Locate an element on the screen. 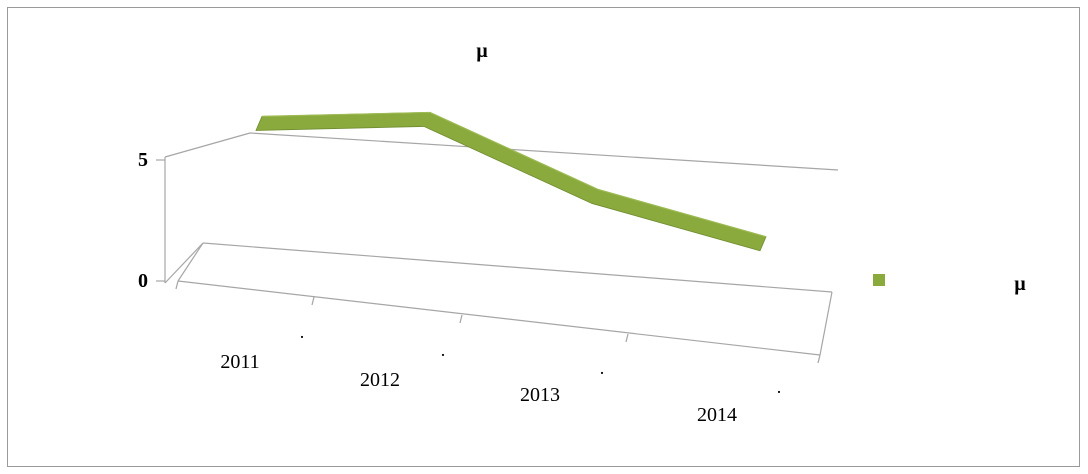  legend: µ is located at coordinates (949, 284).